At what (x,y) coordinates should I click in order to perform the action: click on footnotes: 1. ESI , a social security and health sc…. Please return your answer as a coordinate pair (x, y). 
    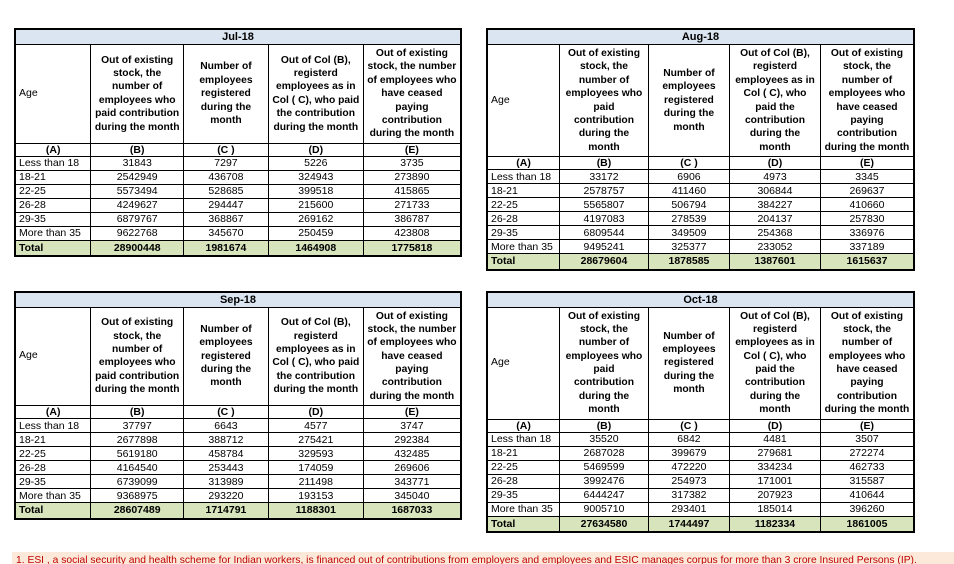
    Looking at the image, I should click on (483, 558).